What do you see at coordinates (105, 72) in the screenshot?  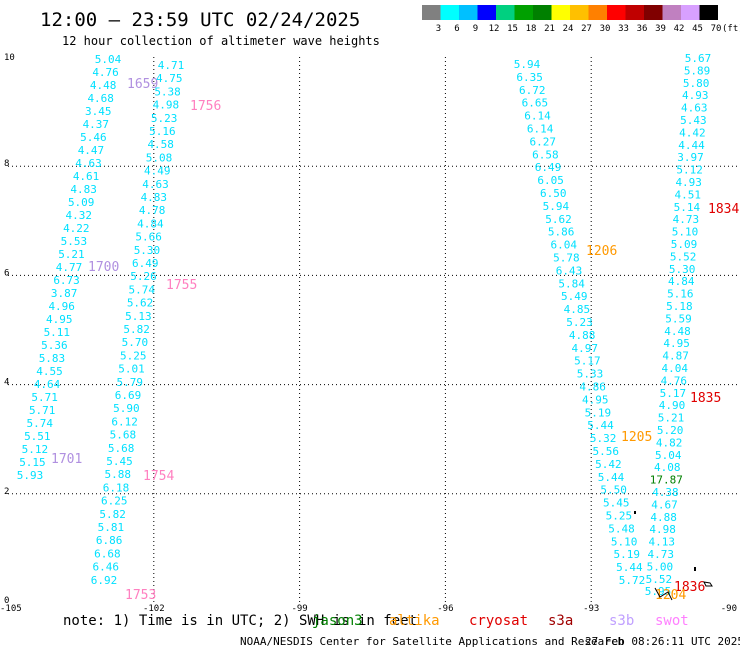 I see `wave-height-label: 4.76` at bounding box center [105, 72].